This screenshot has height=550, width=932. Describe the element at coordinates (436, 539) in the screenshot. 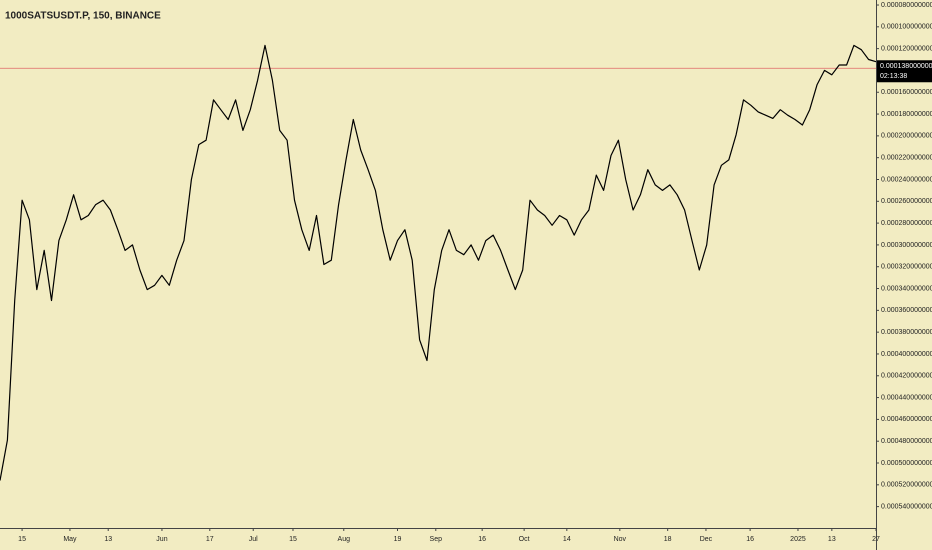

I see `x-tick-label: Sep` at that location.